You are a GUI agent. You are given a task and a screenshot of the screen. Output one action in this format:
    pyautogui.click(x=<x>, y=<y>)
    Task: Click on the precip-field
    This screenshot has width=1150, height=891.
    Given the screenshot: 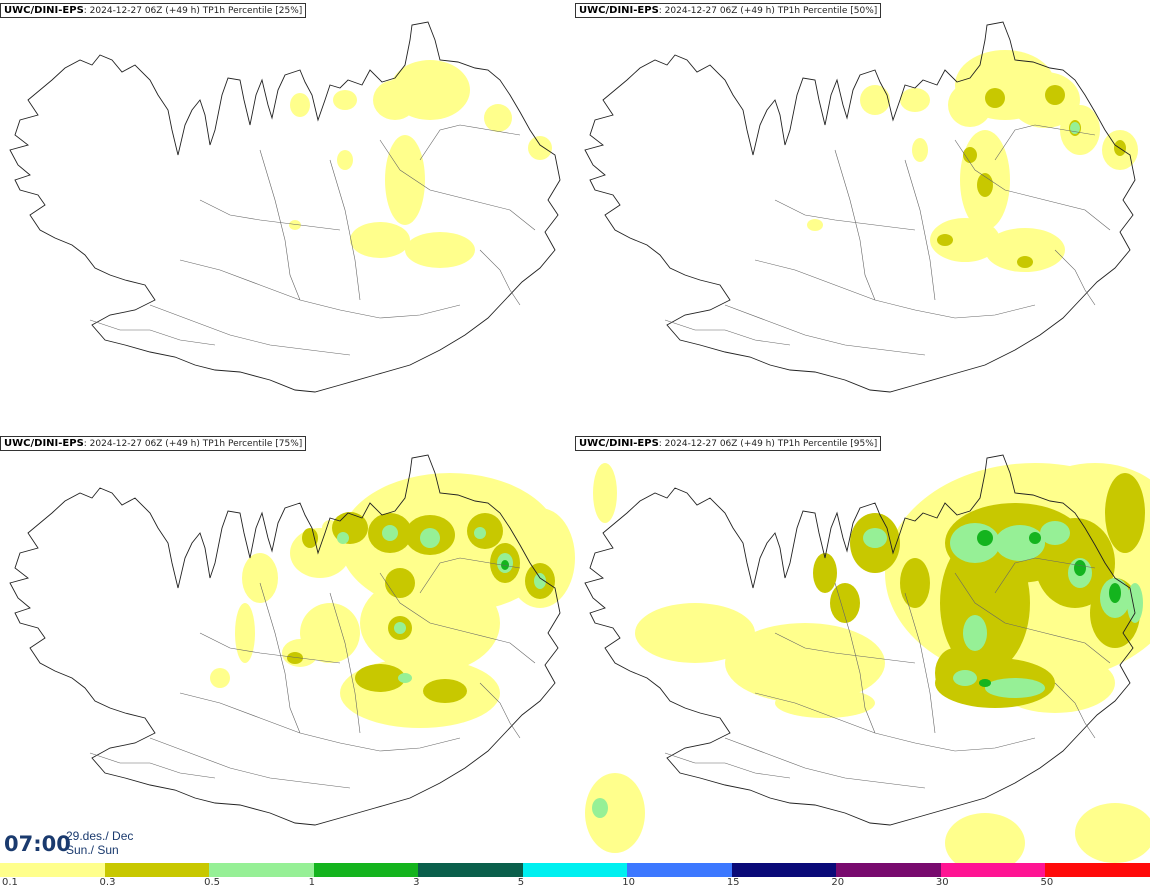 What is the action you would take?
    pyautogui.click(x=972, y=161)
    